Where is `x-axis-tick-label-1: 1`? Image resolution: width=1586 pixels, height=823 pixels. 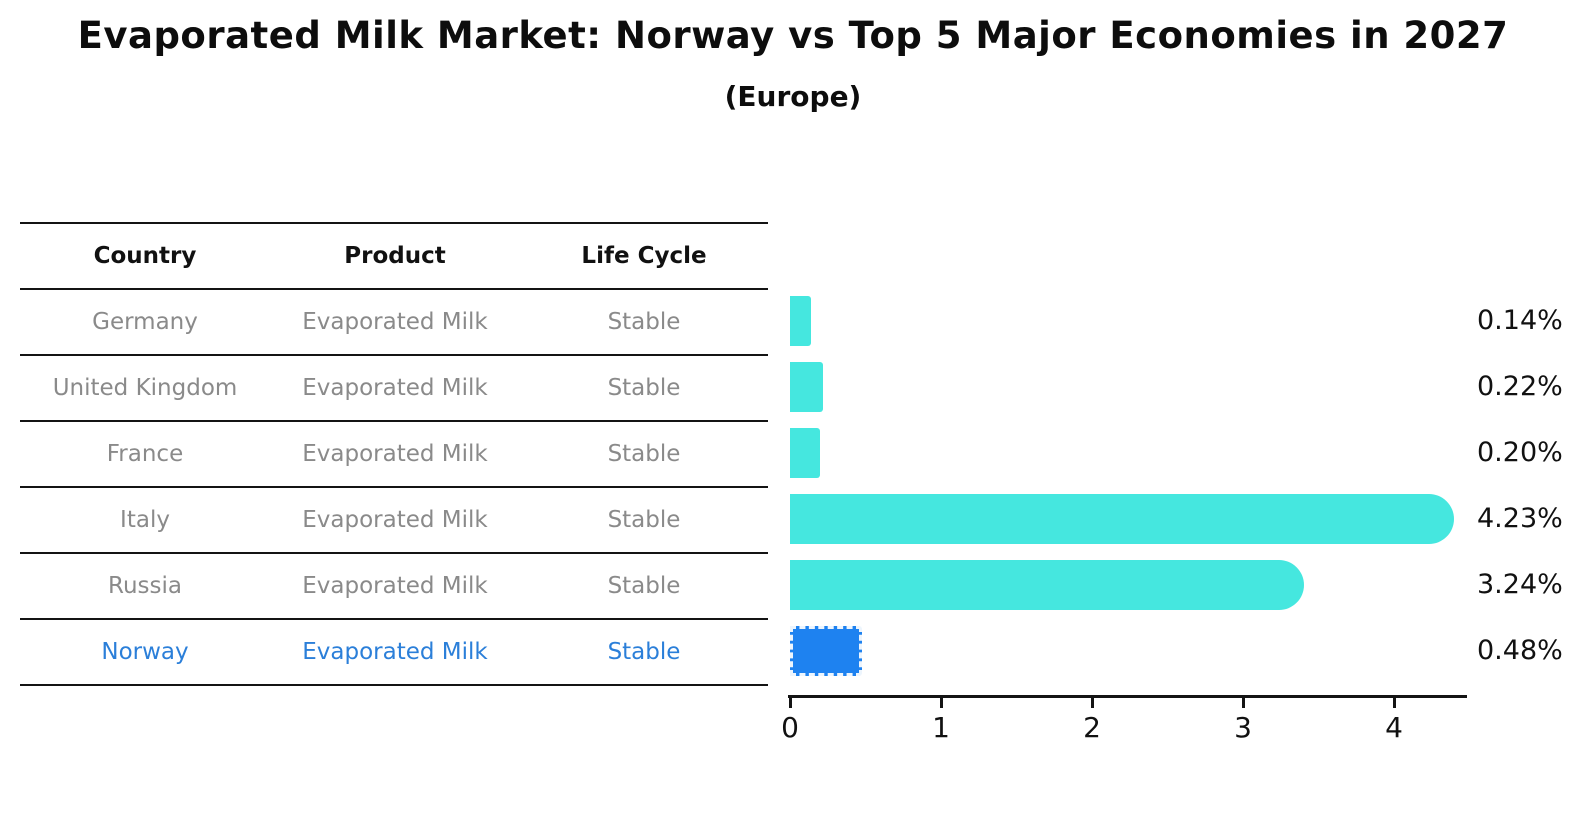 x-axis-tick-label-1: 1 is located at coordinates (941, 727).